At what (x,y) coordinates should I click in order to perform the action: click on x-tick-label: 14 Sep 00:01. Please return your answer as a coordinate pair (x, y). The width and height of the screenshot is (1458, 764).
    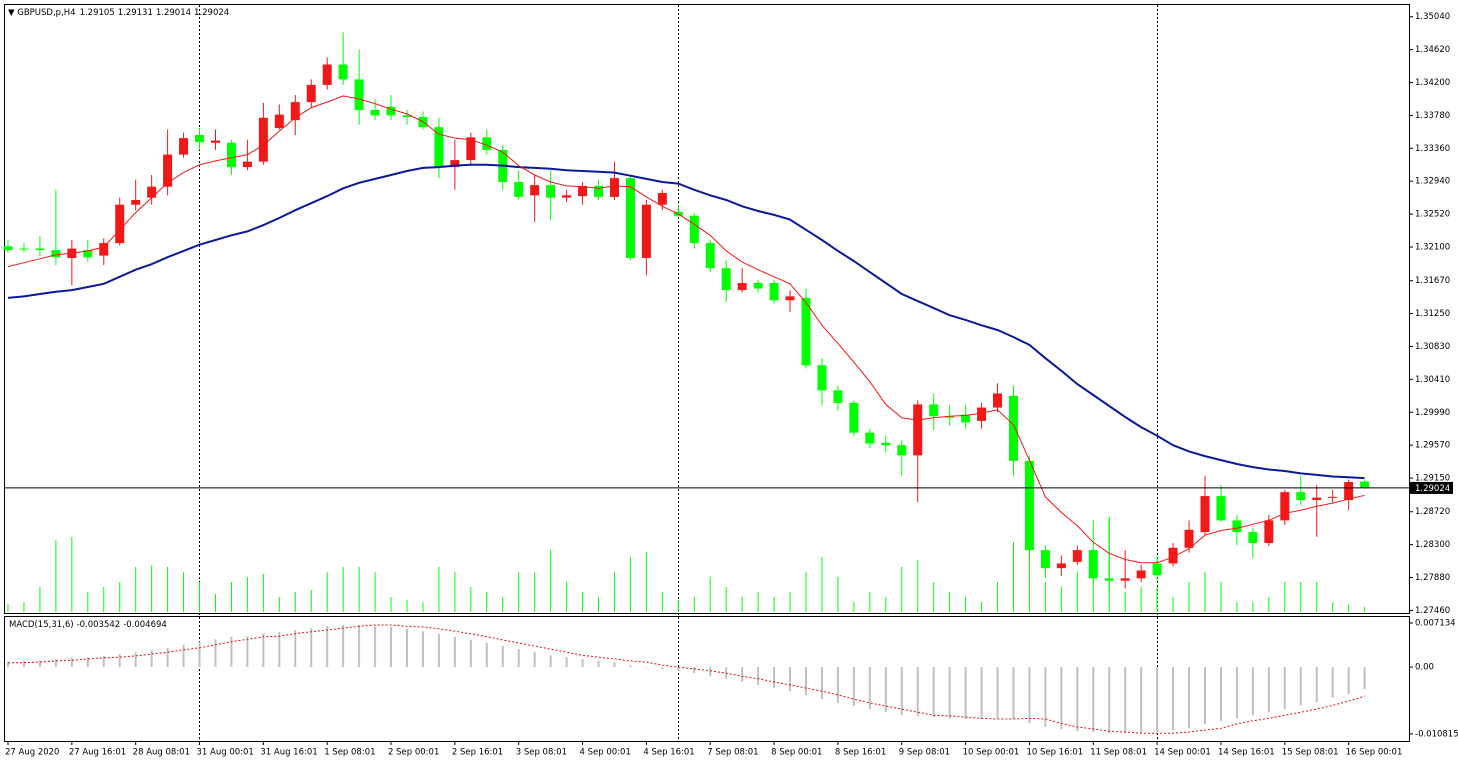
    Looking at the image, I should click on (1182, 753).